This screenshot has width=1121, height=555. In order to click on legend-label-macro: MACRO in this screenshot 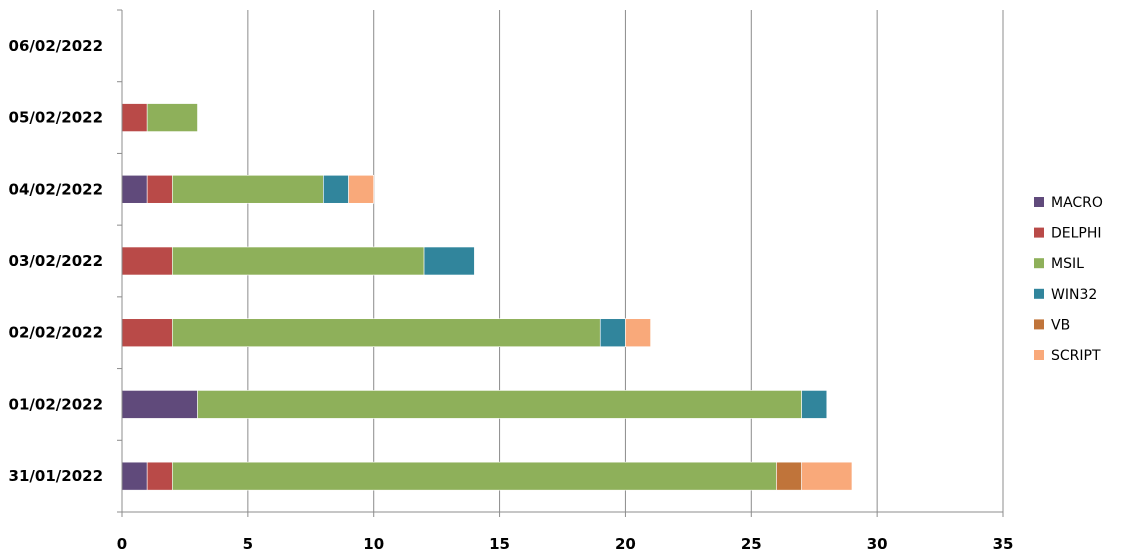, I will do `click(1077, 203)`.